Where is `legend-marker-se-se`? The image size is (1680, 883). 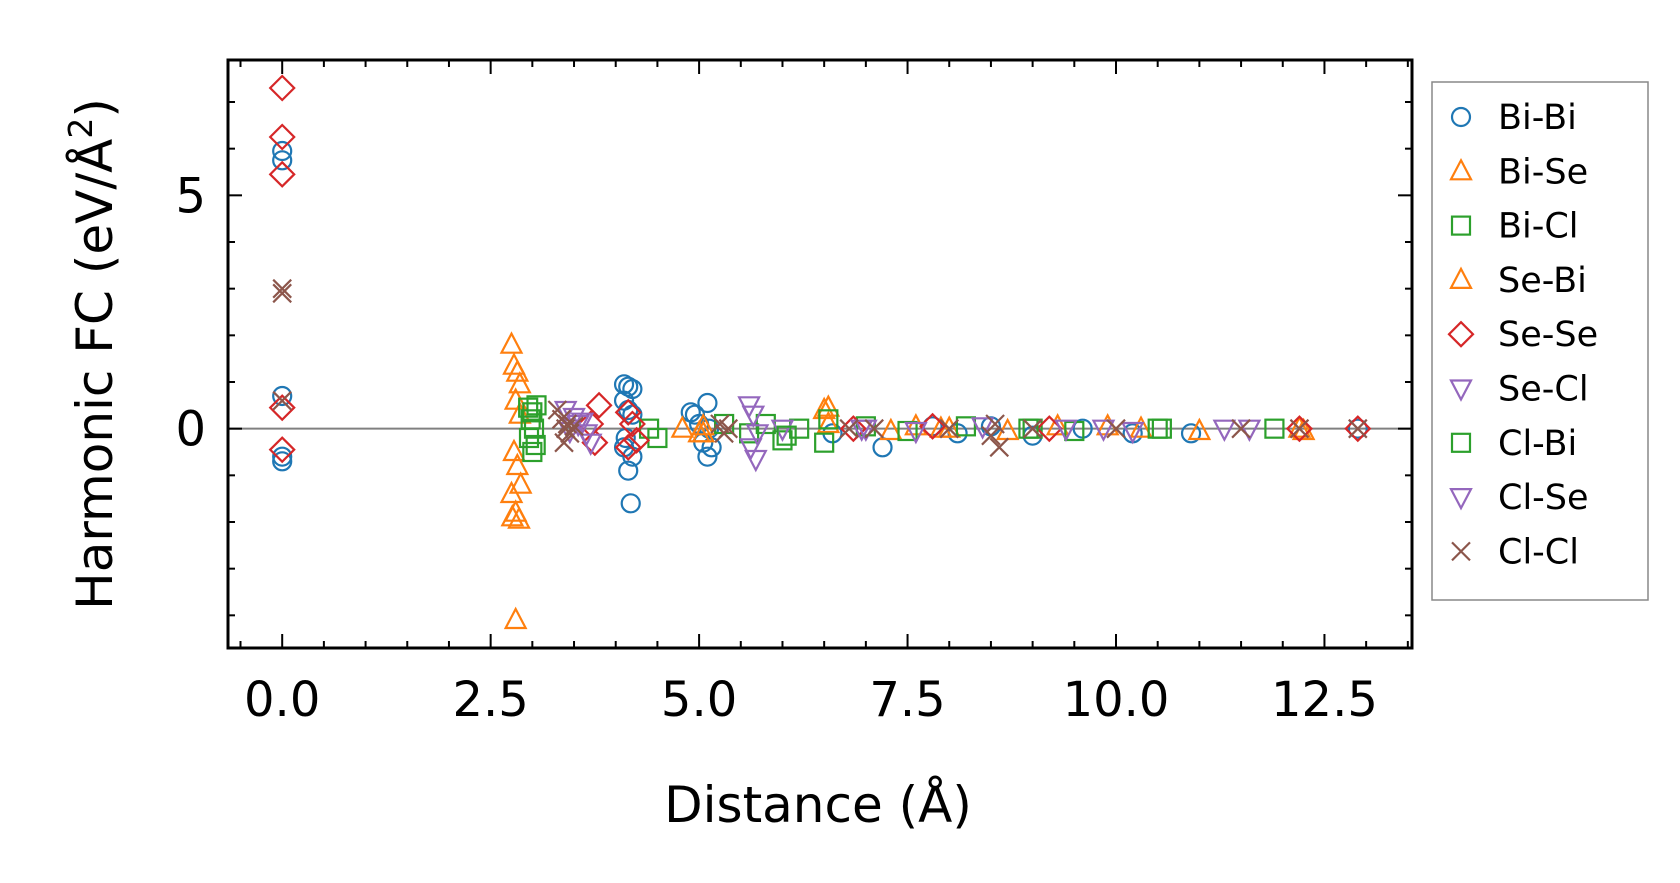
legend-marker-se-se is located at coordinates (1461, 334).